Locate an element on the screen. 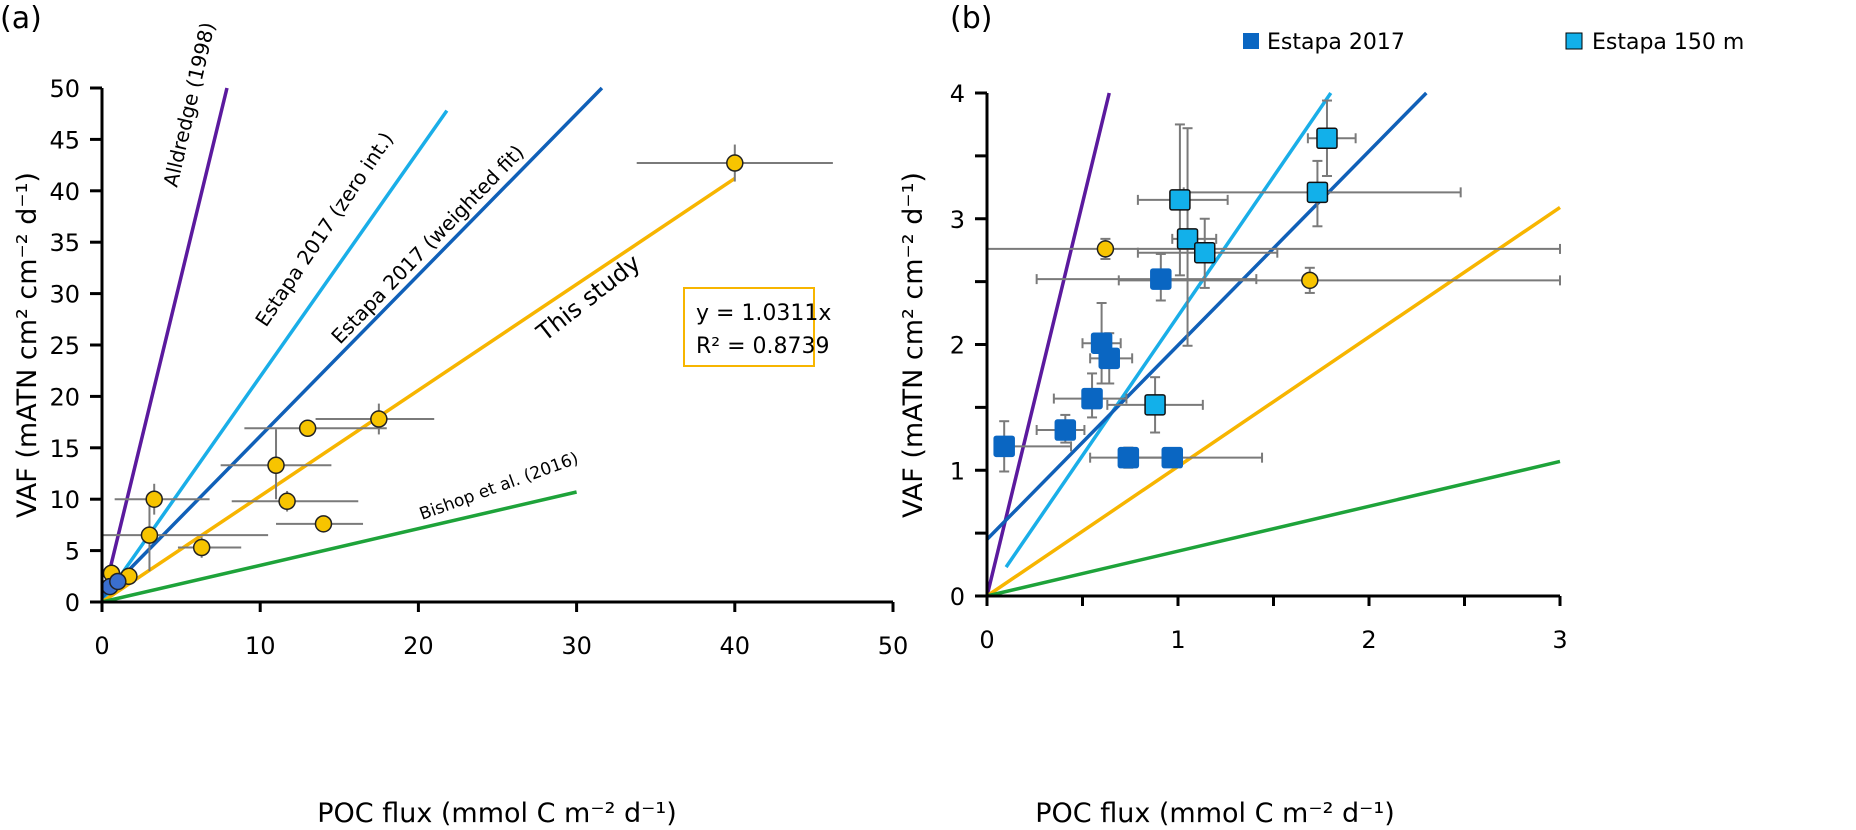 The image size is (1856, 830). line-estapa-2017-zero-int-a is located at coordinates (274, 356).